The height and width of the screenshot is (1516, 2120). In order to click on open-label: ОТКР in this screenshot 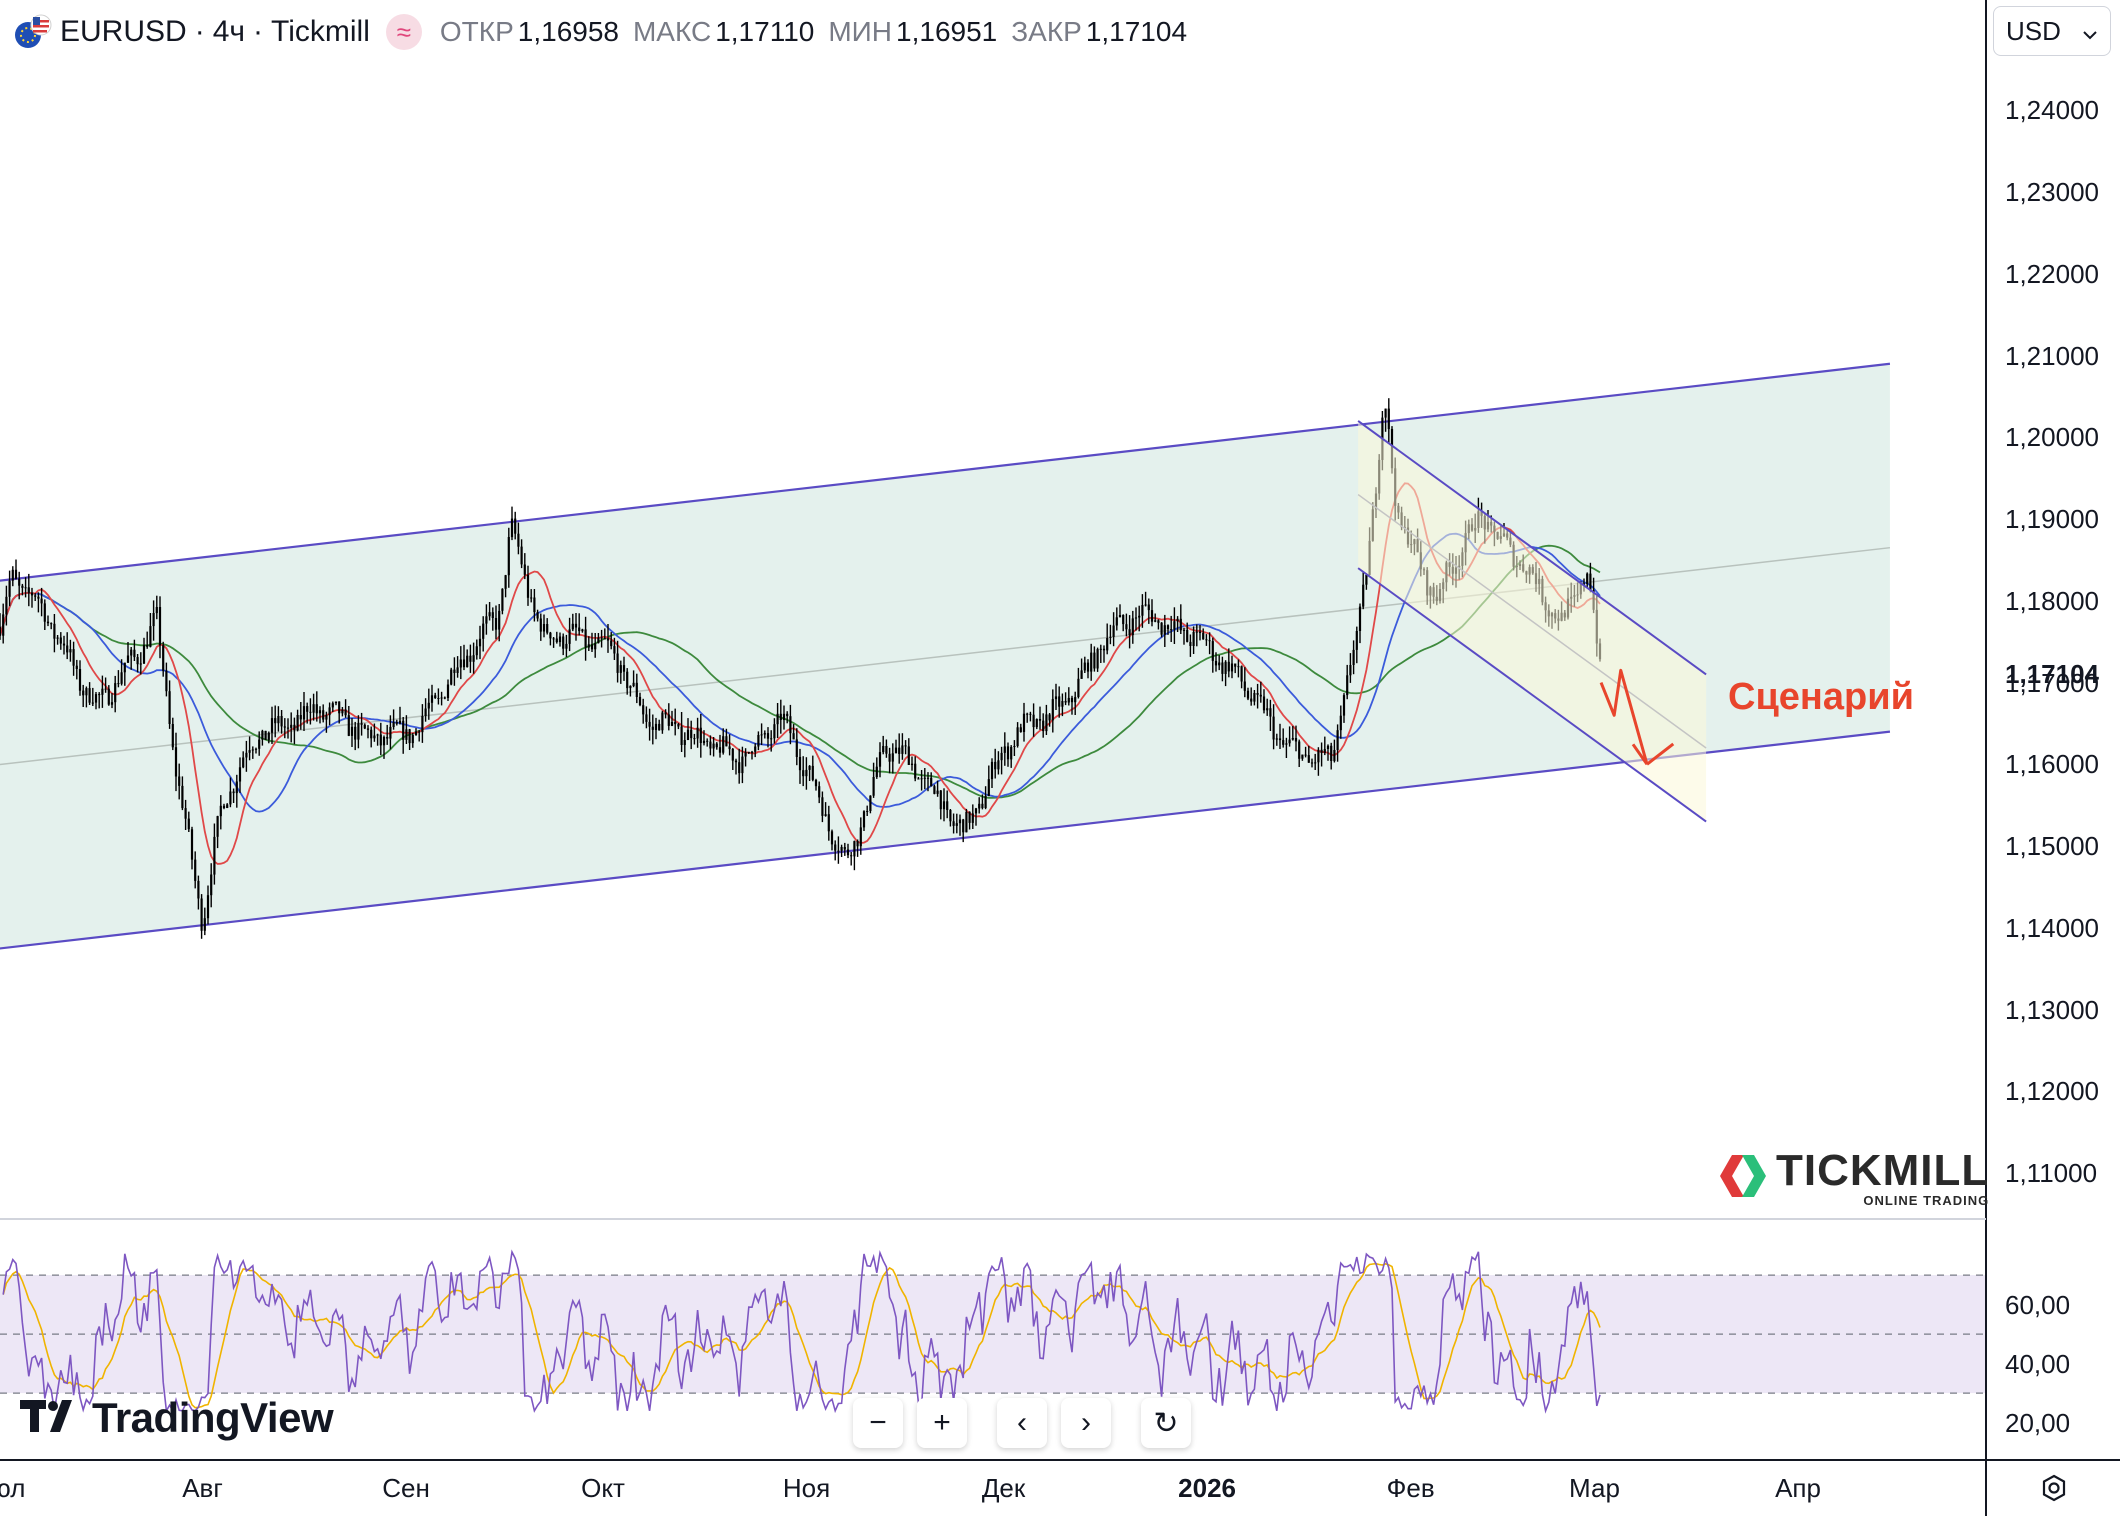, I will do `click(476, 31)`.